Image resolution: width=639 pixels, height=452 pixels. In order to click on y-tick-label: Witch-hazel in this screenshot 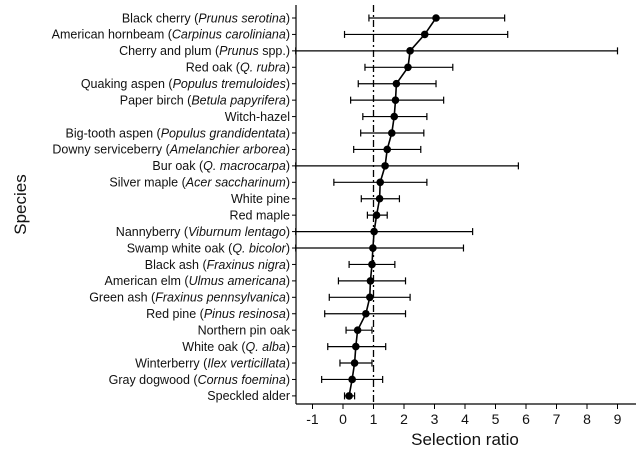, I will do `click(257, 117)`.